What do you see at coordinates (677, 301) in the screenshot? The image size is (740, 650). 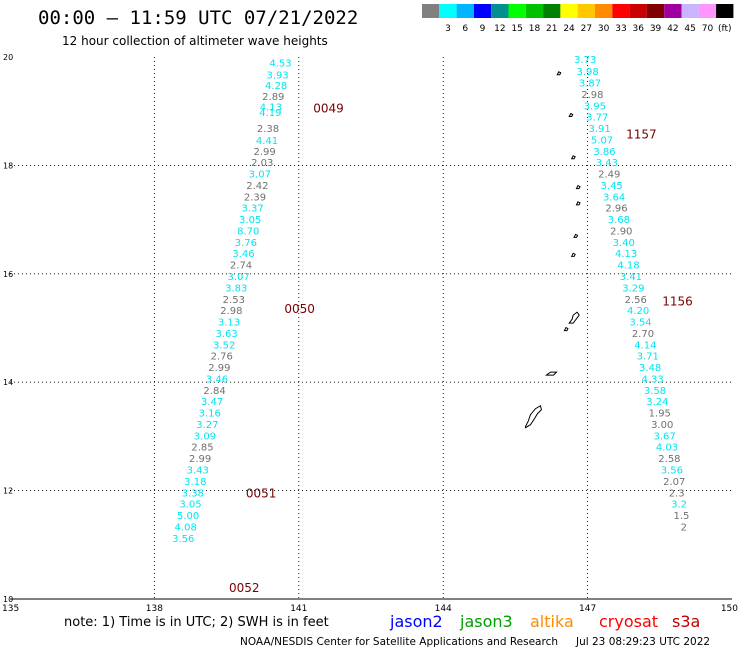 I see `track-time-label: 1156` at bounding box center [677, 301].